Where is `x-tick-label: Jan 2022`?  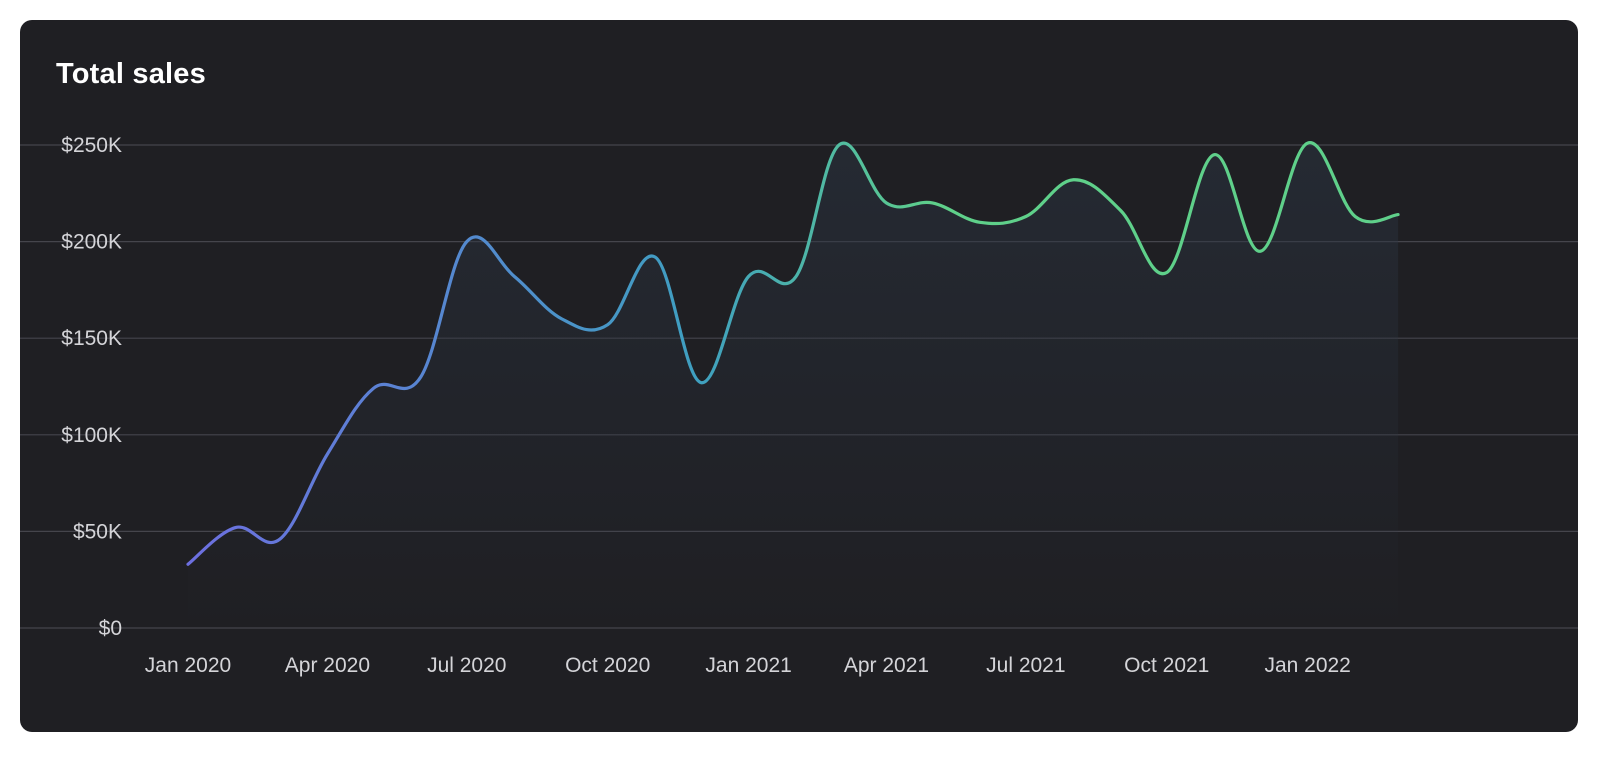 x-tick-label: Jan 2022 is located at coordinates (1307, 665).